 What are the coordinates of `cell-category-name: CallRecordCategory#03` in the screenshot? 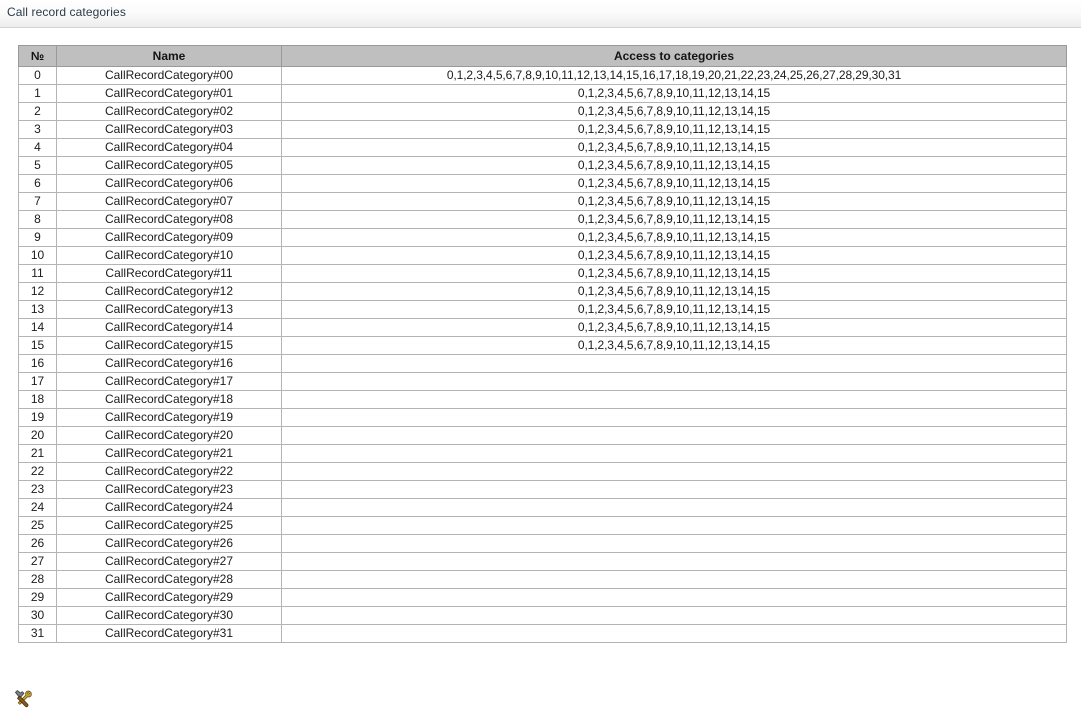 It's located at (169, 129).